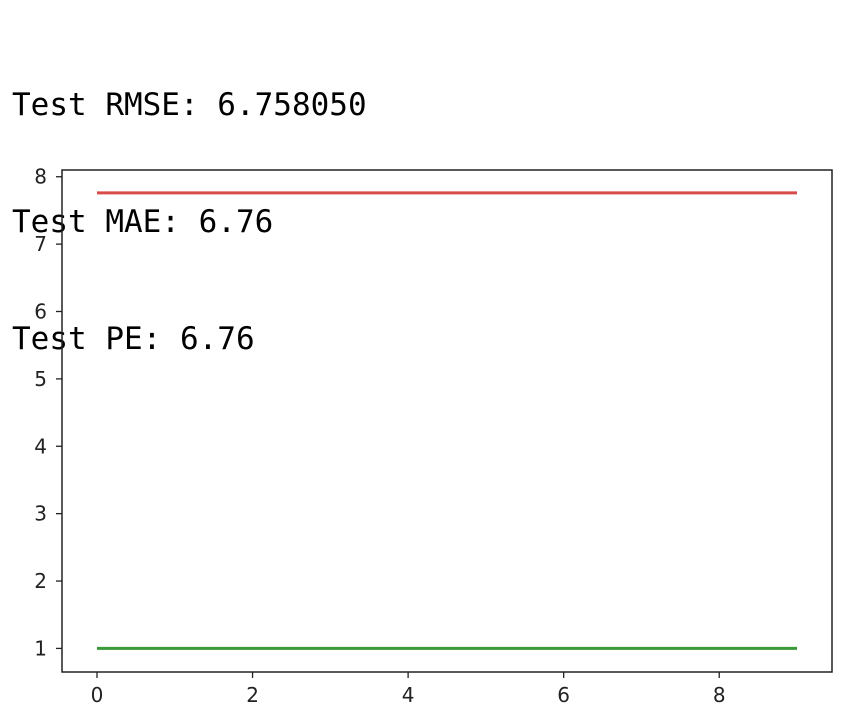 This screenshot has height=720, width=866. What do you see at coordinates (252, 695) in the screenshot?
I see `x-tick-label-1: 2` at bounding box center [252, 695].